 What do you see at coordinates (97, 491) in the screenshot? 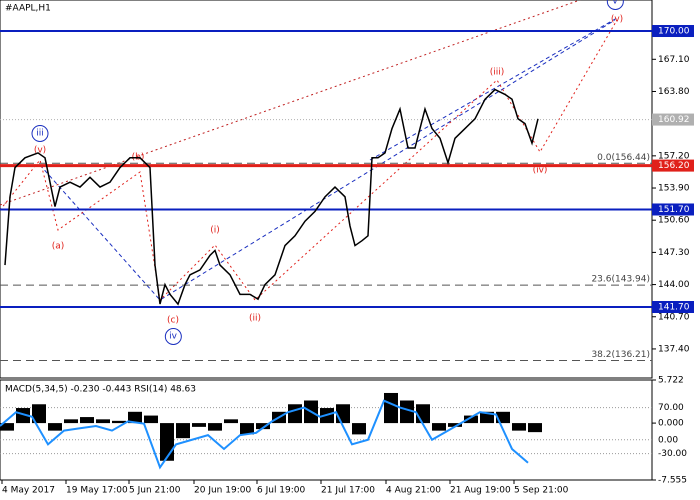
I see `x-tick-label: 19 May 17:00` at bounding box center [97, 491].